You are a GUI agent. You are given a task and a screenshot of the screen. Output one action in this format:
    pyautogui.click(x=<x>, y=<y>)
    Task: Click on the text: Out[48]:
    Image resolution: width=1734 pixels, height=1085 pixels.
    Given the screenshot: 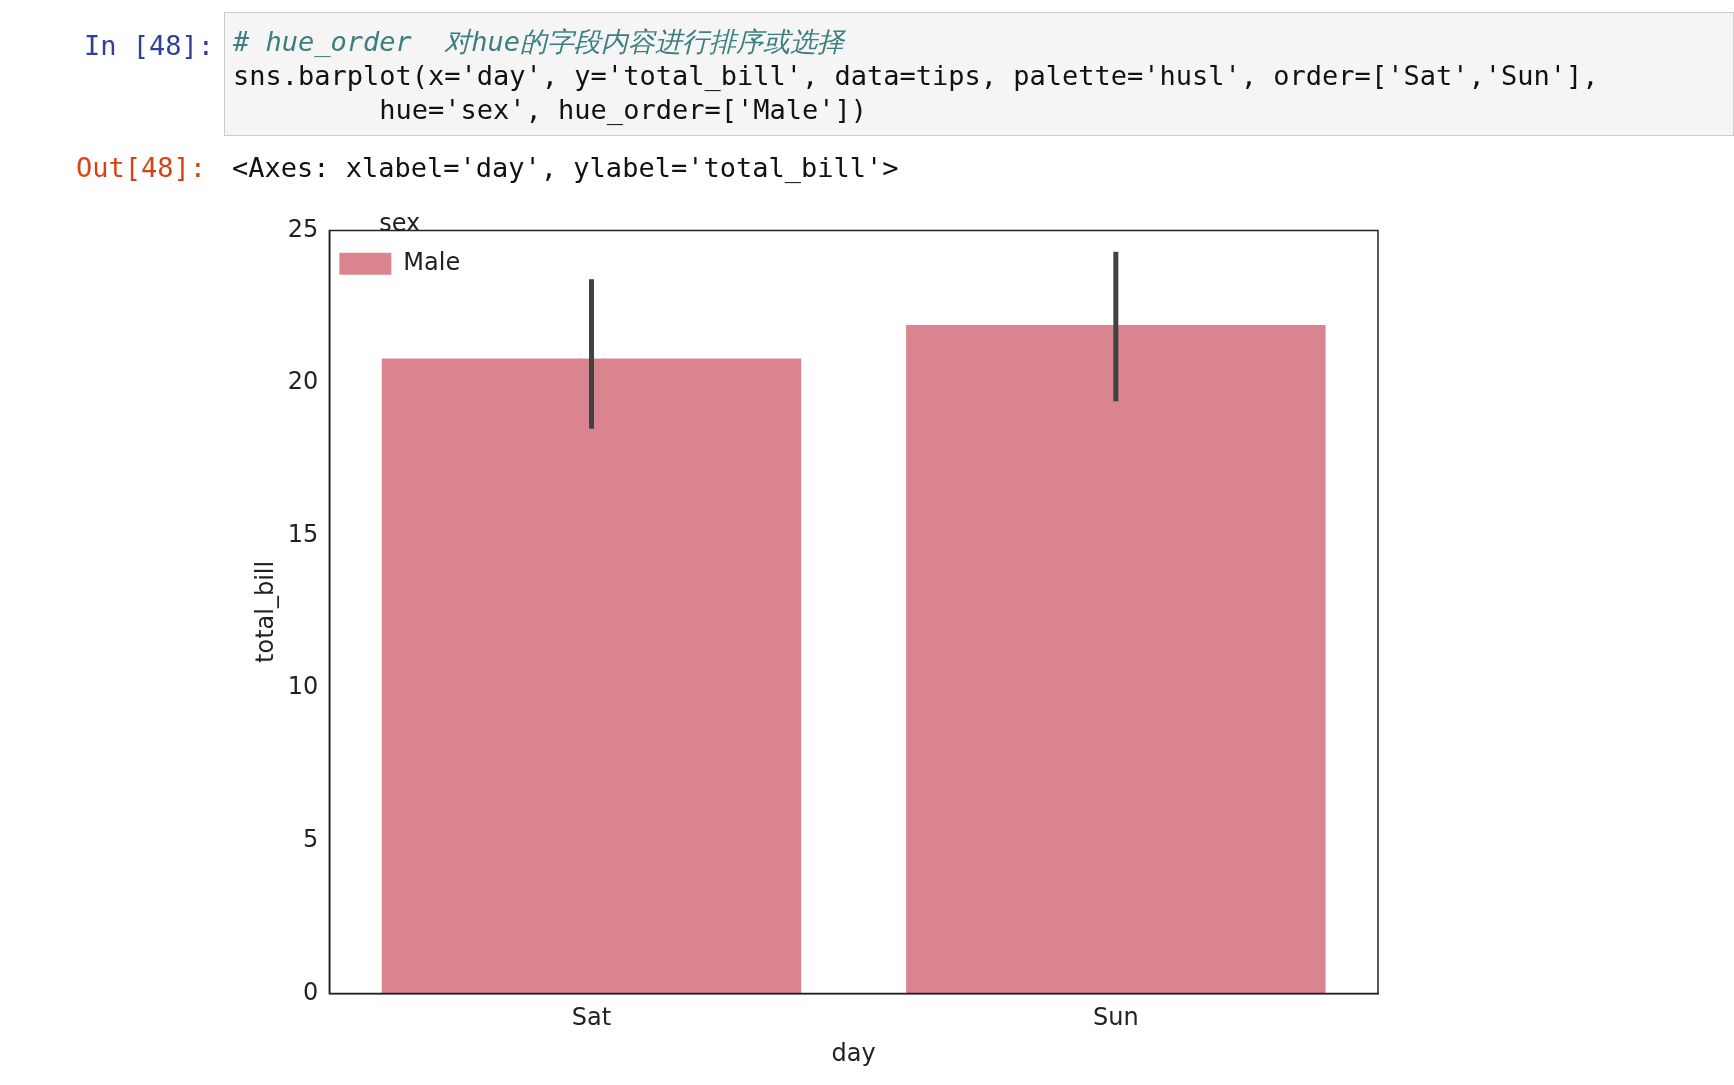 What is the action you would take?
    pyautogui.click(x=141, y=167)
    